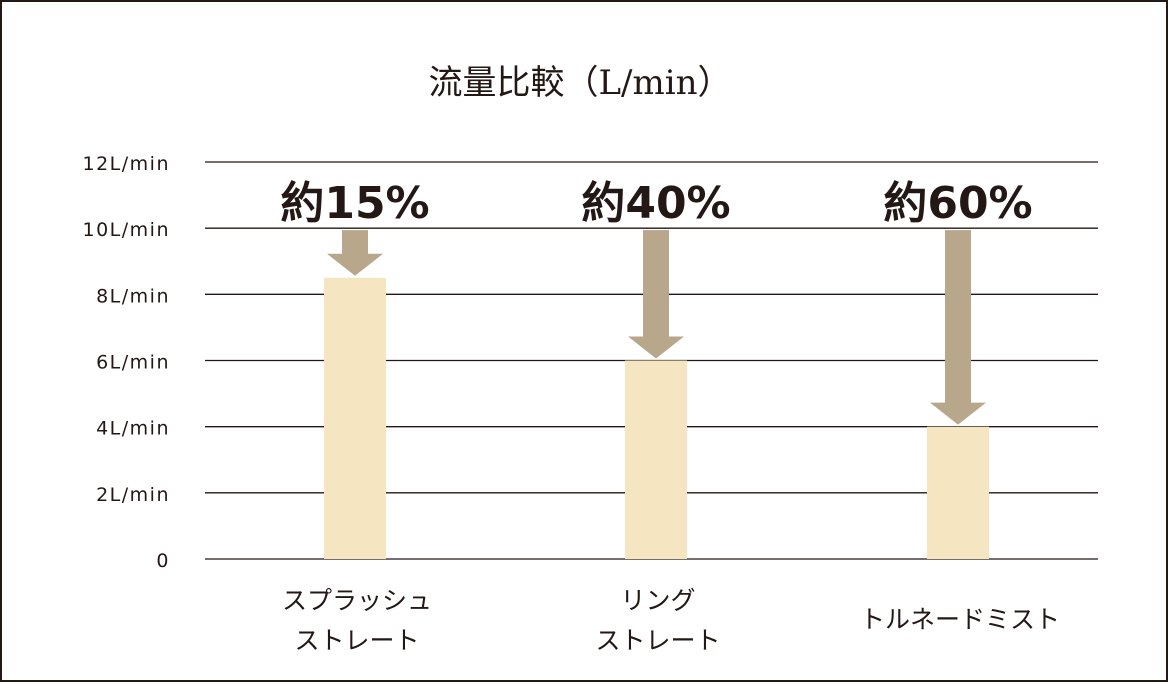 The image size is (1168, 684). Describe the element at coordinates (655, 203) in the screenshot. I see `reduction-label: 約40%` at that location.